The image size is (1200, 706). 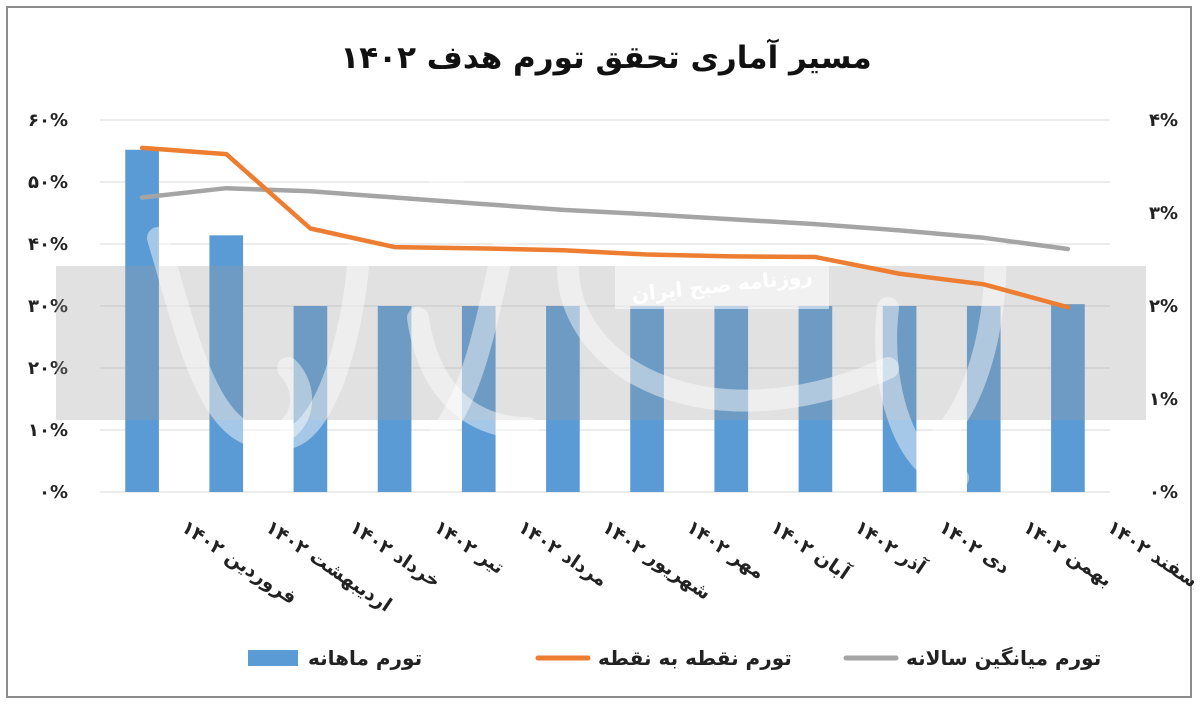 I want to click on left-tick-label: ۱۰%, so click(x=48, y=430).